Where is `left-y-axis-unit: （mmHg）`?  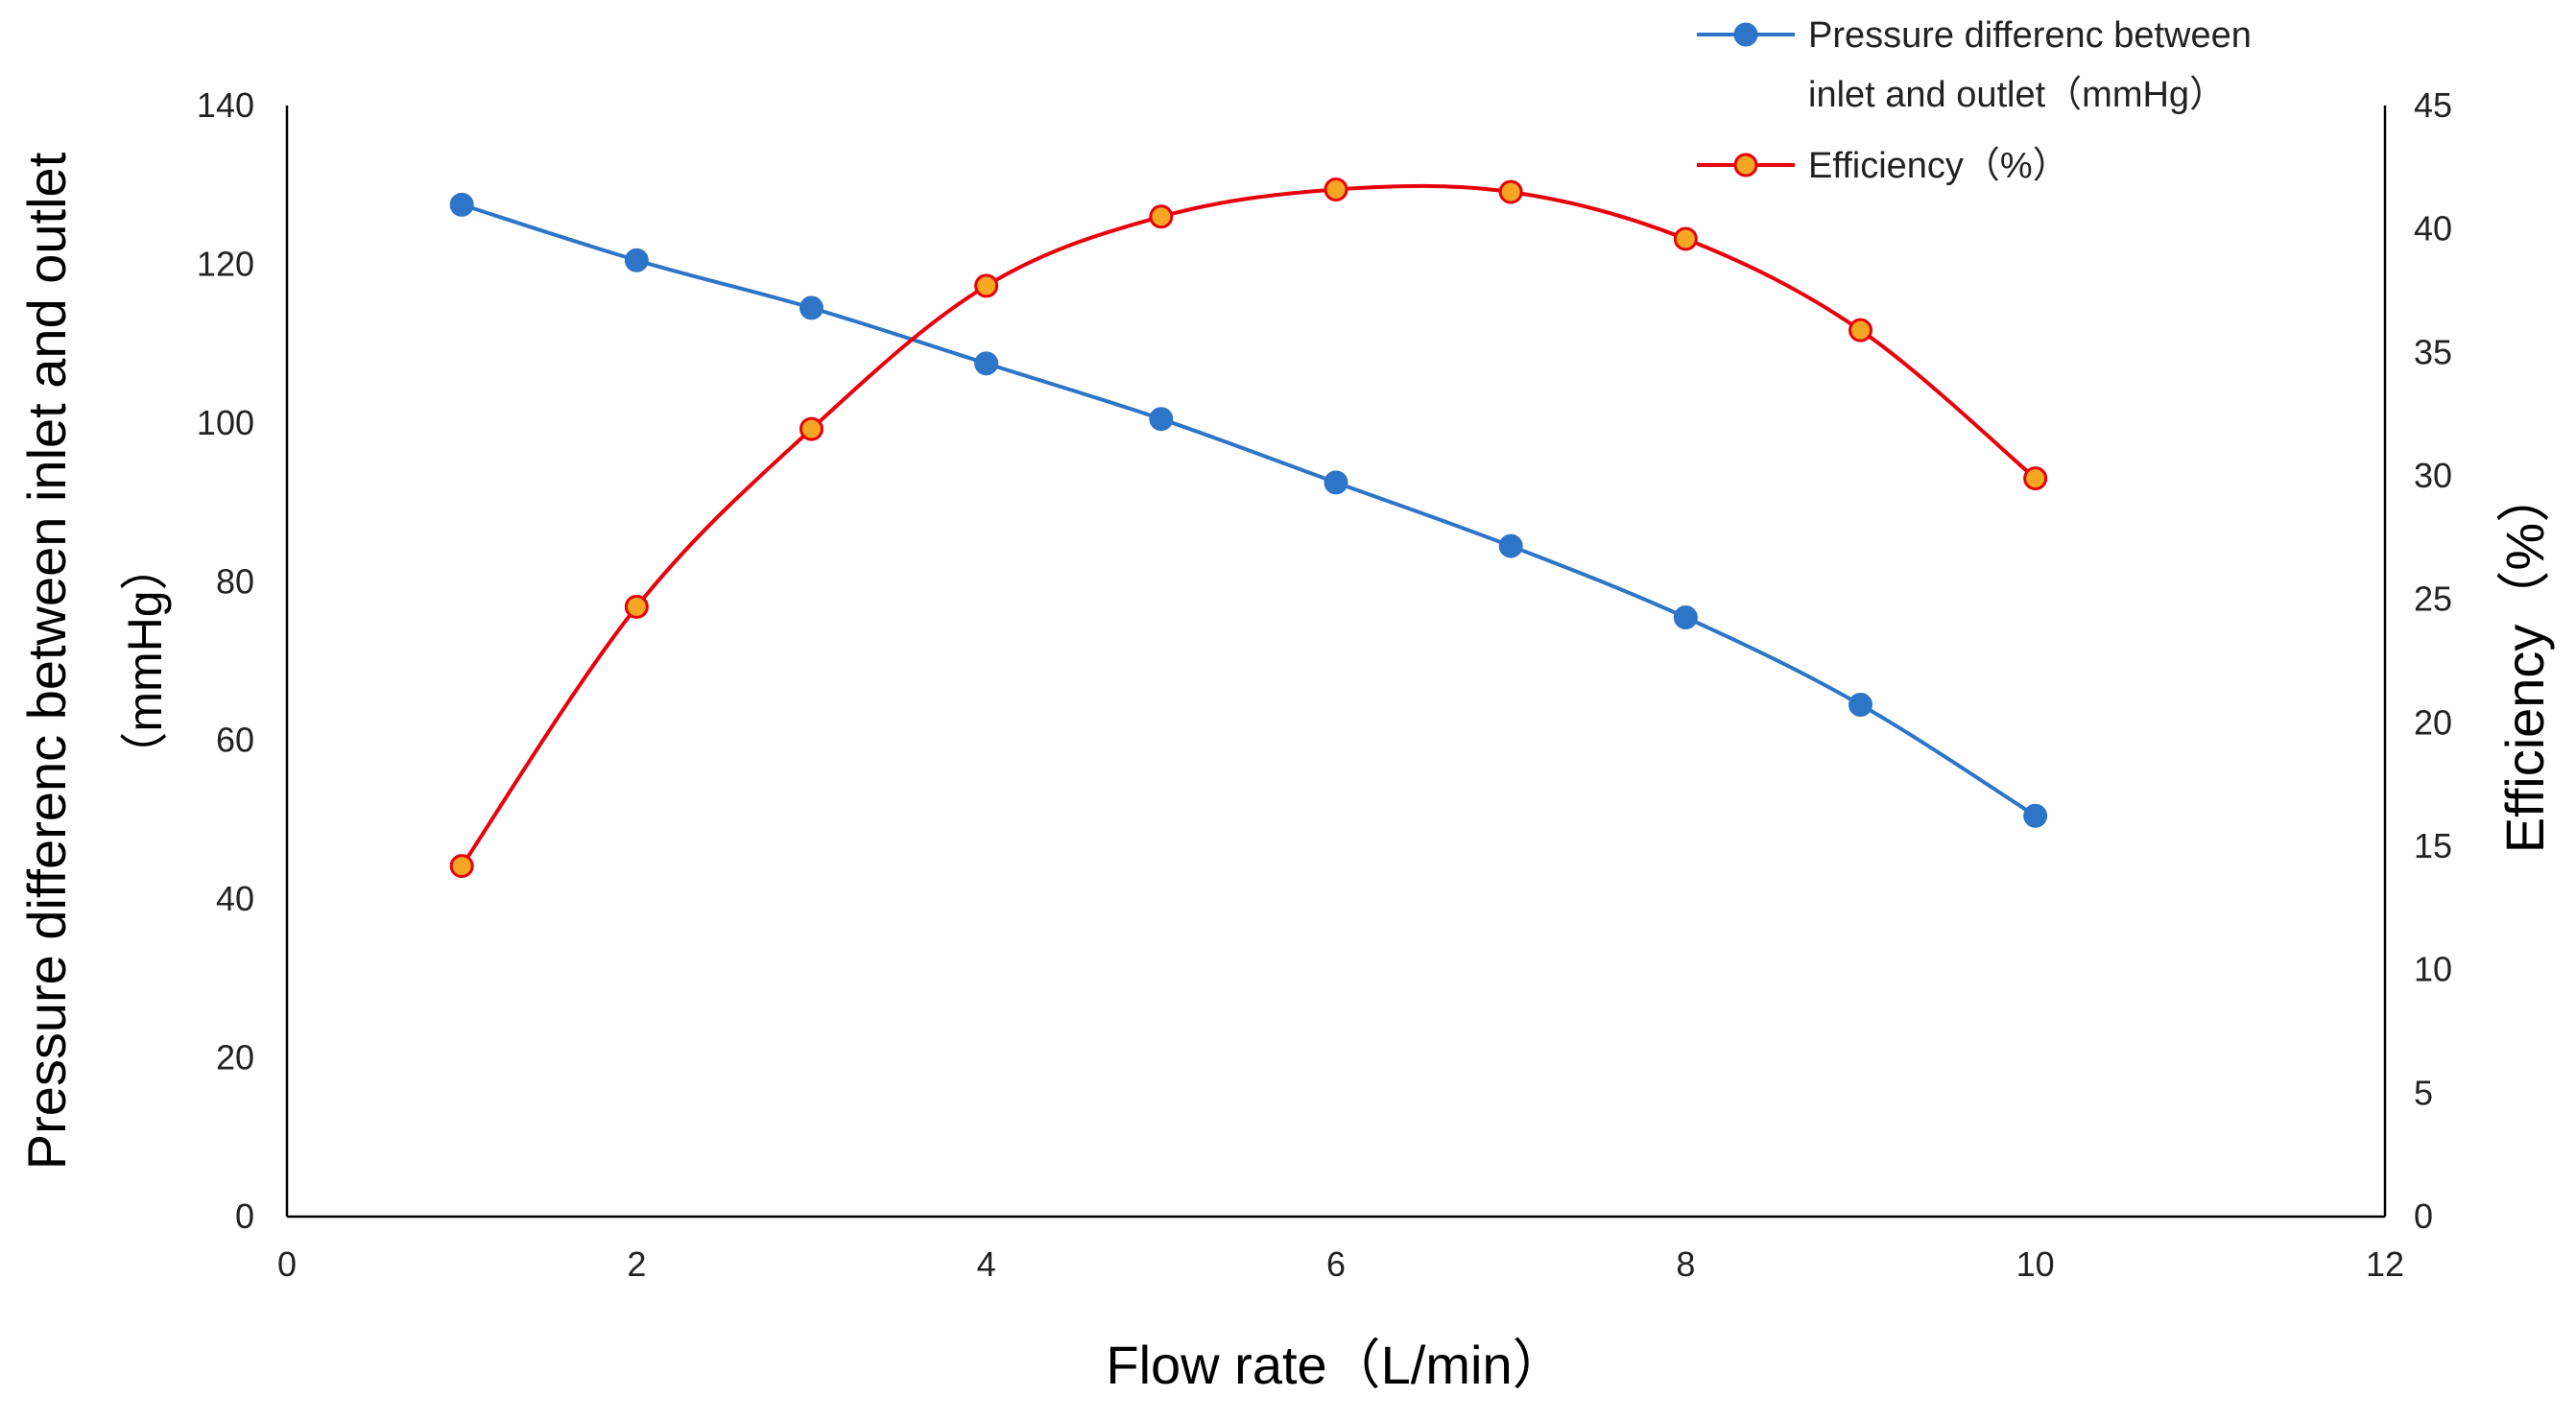
left-y-axis-unit: （mmHg） is located at coordinates (145, 660).